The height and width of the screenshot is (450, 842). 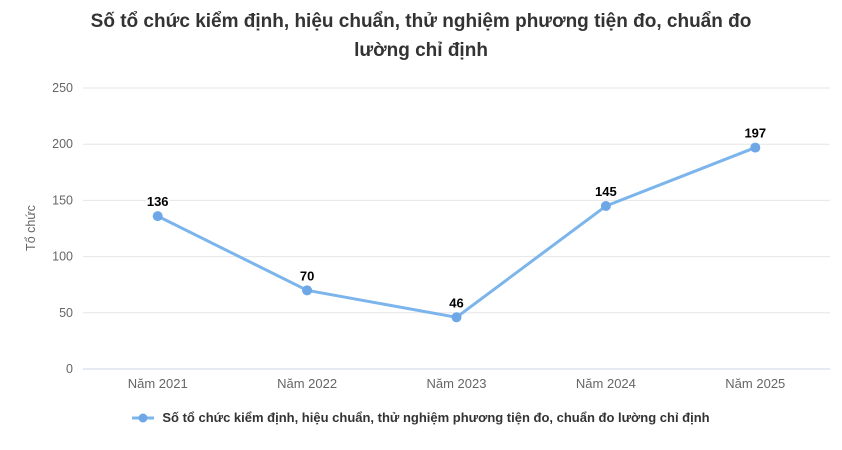 What do you see at coordinates (606, 191) in the screenshot?
I see `data-label: 145` at bounding box center [606, 191].